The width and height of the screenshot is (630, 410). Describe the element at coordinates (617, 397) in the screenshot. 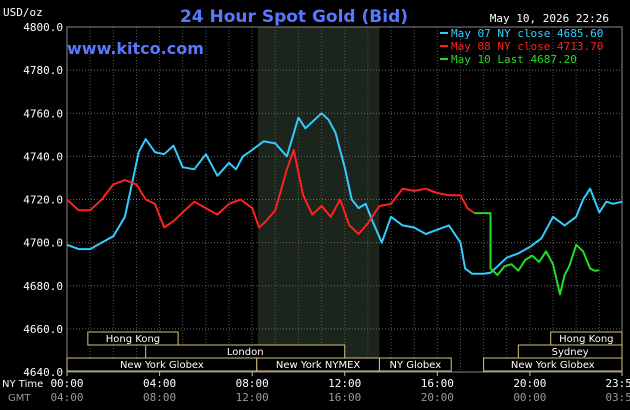

I see `x-tick-label-gmt: 03:59` at that location.